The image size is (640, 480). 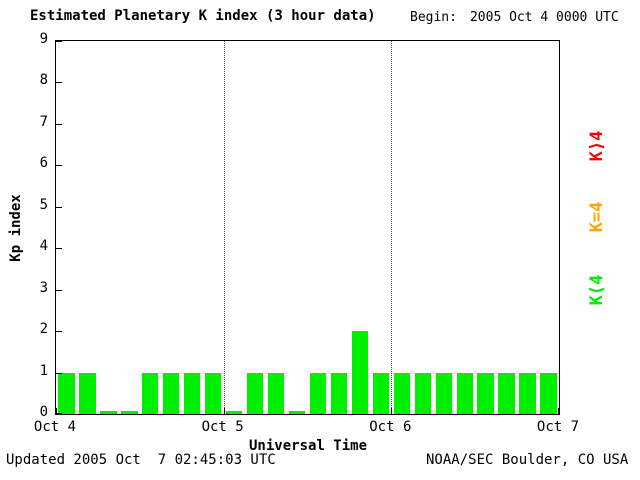 I want to click on y-tick-label: 8, so click(x=43, y=80).